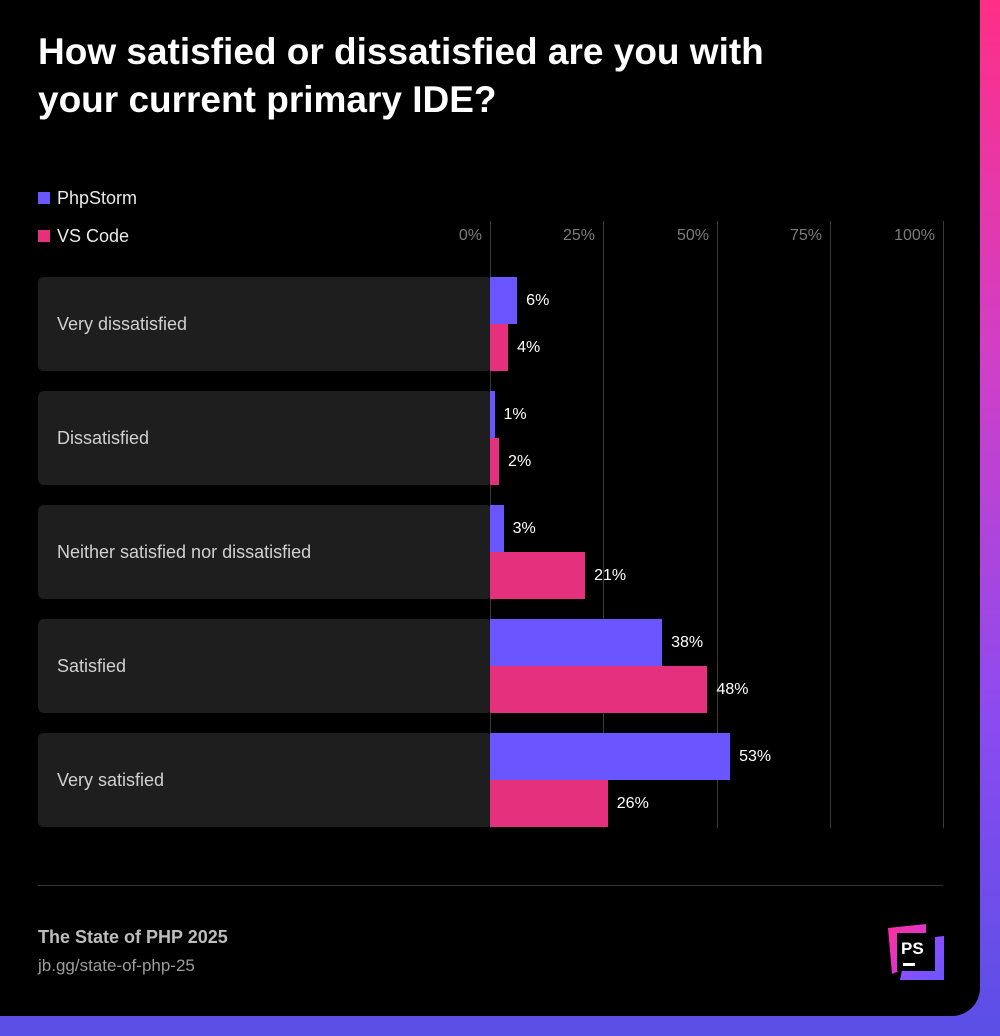  Describe the element at coordinates (692, 235) in the screenshot. I see `x-tick-label: 50%` at that location.